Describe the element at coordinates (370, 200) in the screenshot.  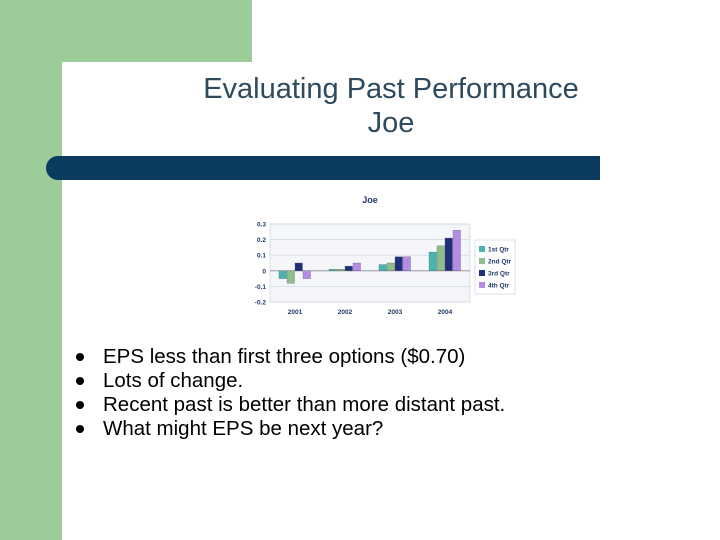
I see `chart-title: Joe` at that location.